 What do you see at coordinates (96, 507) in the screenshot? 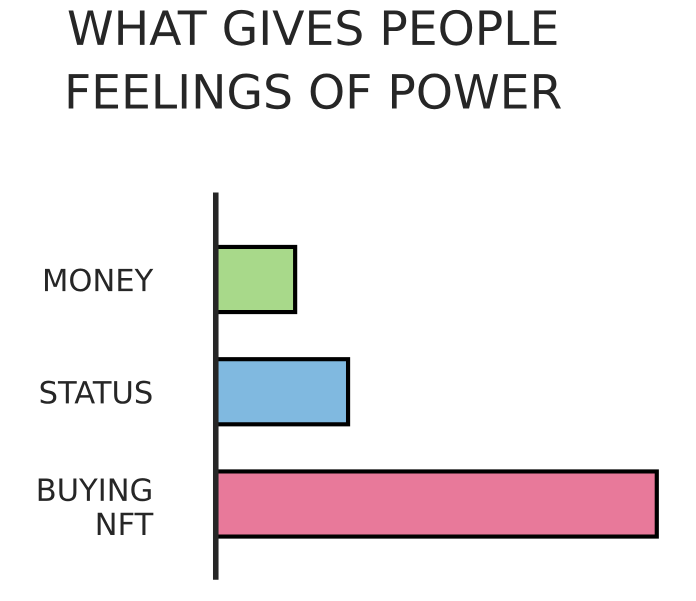
I see `y-tick-label: BUYING NFT` at bounding box center [96, 507].